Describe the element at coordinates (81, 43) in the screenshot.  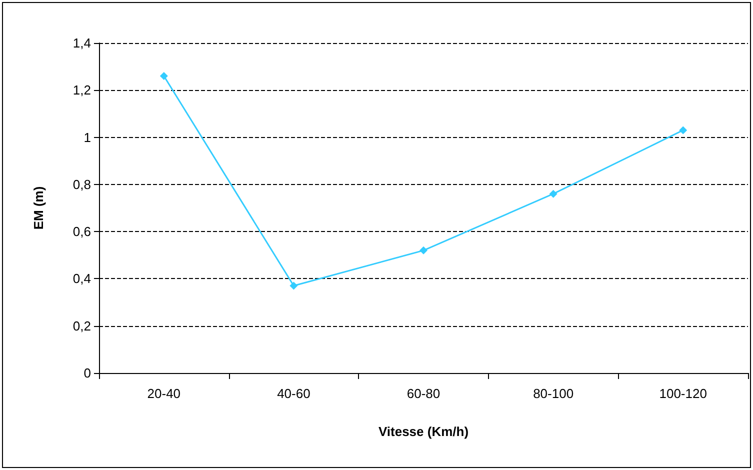
I see `y-tick-label: 1,4` at that location.